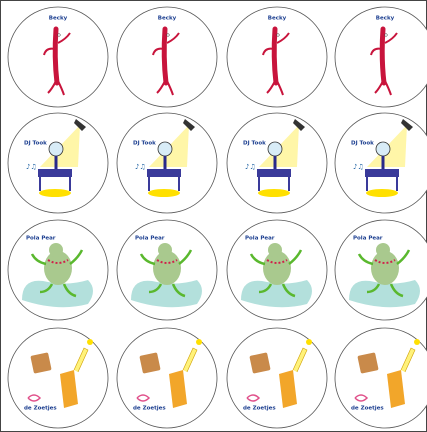  What do you see at coordinates (164, 173) in the screenshot?
I see `dj-table` at bounding box center [164, 173].